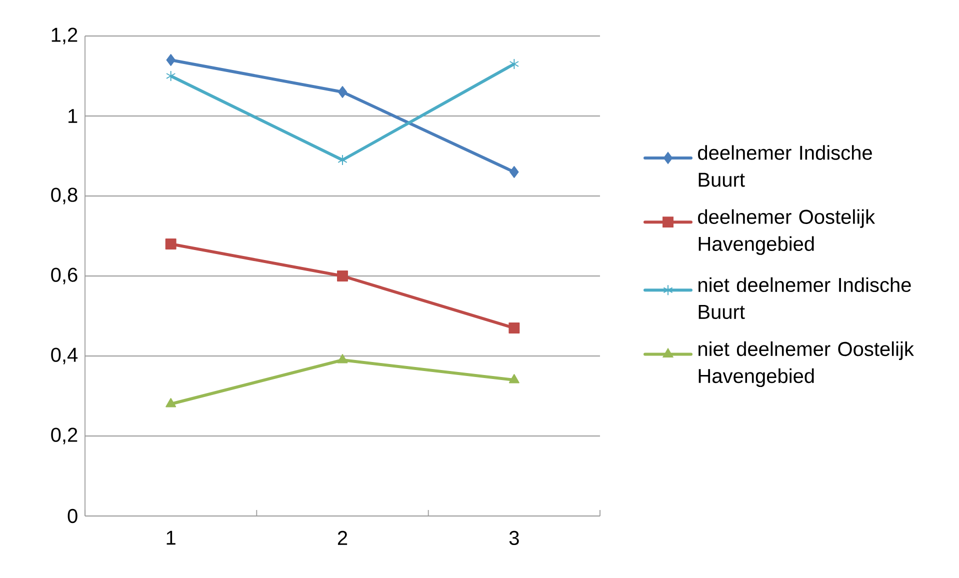 The width and height of the screenshot is (959, 578). What do you see at coordinates (171, 537) in the screenshot?
I see `x-tick-label: 1` at bounding box center [171, 537].